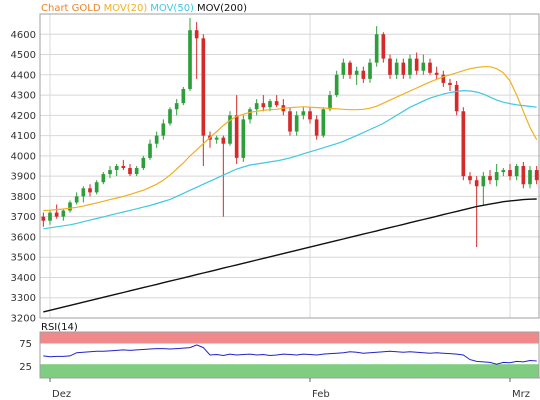 This screenshot has height=400, width=540. Describe the element at coordinates (23, 116) in the screenshot. I see `y-tick-label: 4200` at that location.